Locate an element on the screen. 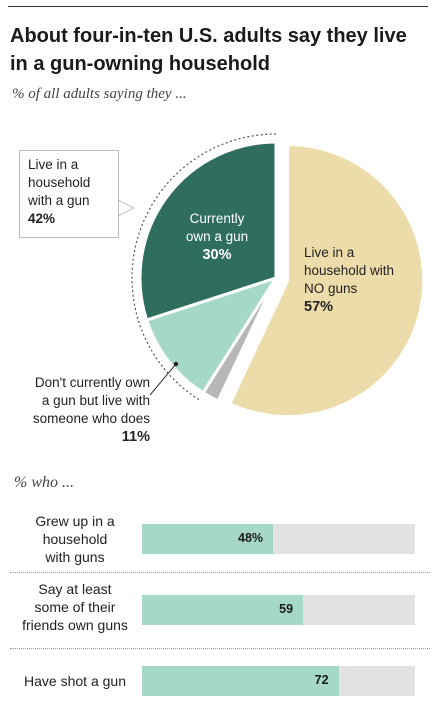  callout-line-1: Live in a is located at coordinates (53, 164).